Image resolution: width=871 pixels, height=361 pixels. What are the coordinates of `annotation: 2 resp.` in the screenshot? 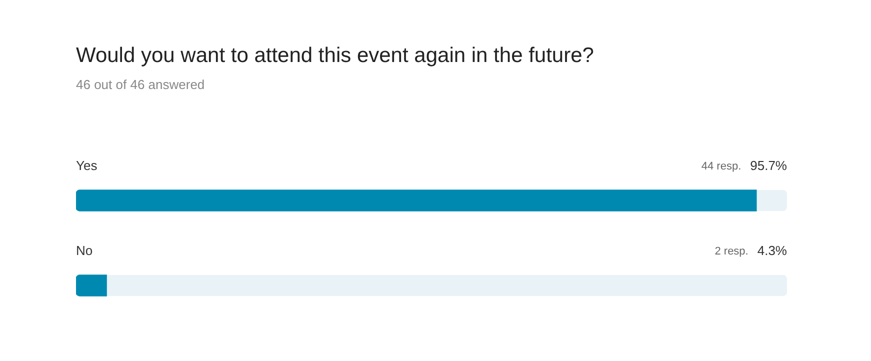 It's located at (731, 252).